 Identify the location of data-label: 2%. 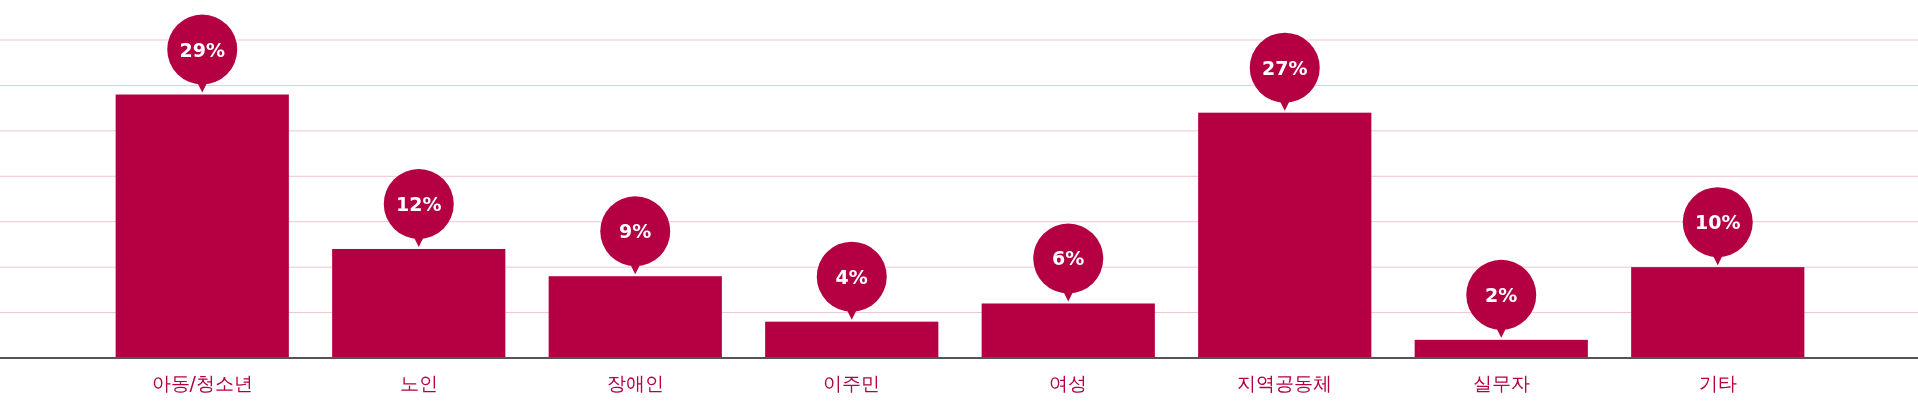
(1501, 294).